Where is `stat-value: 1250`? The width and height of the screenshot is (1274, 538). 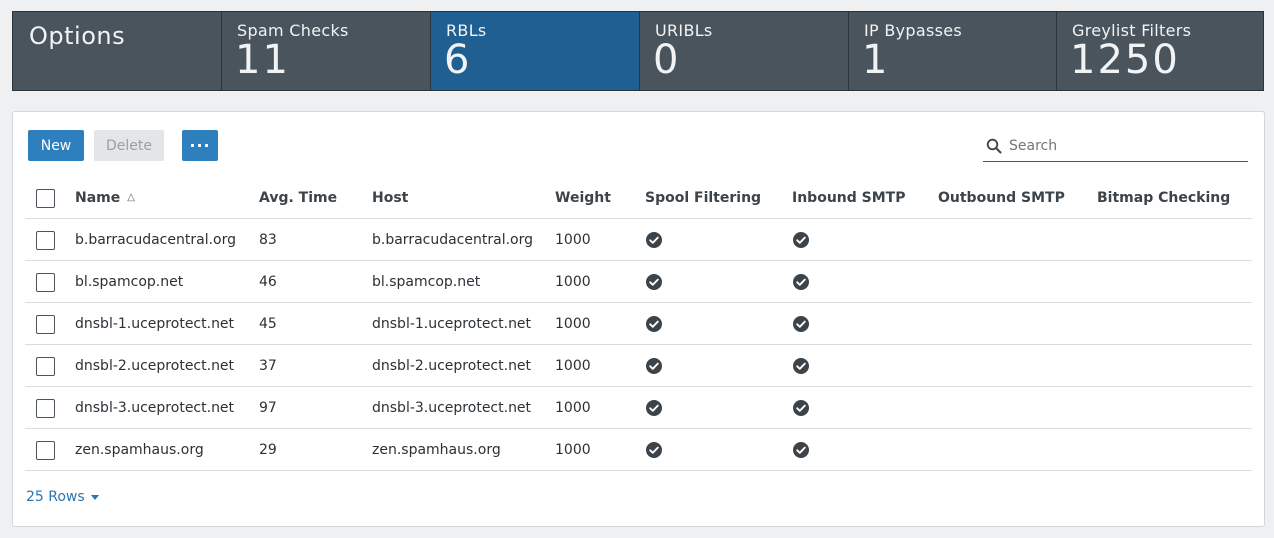 stat-value: 1250 is located at coordinates (1125, 60).